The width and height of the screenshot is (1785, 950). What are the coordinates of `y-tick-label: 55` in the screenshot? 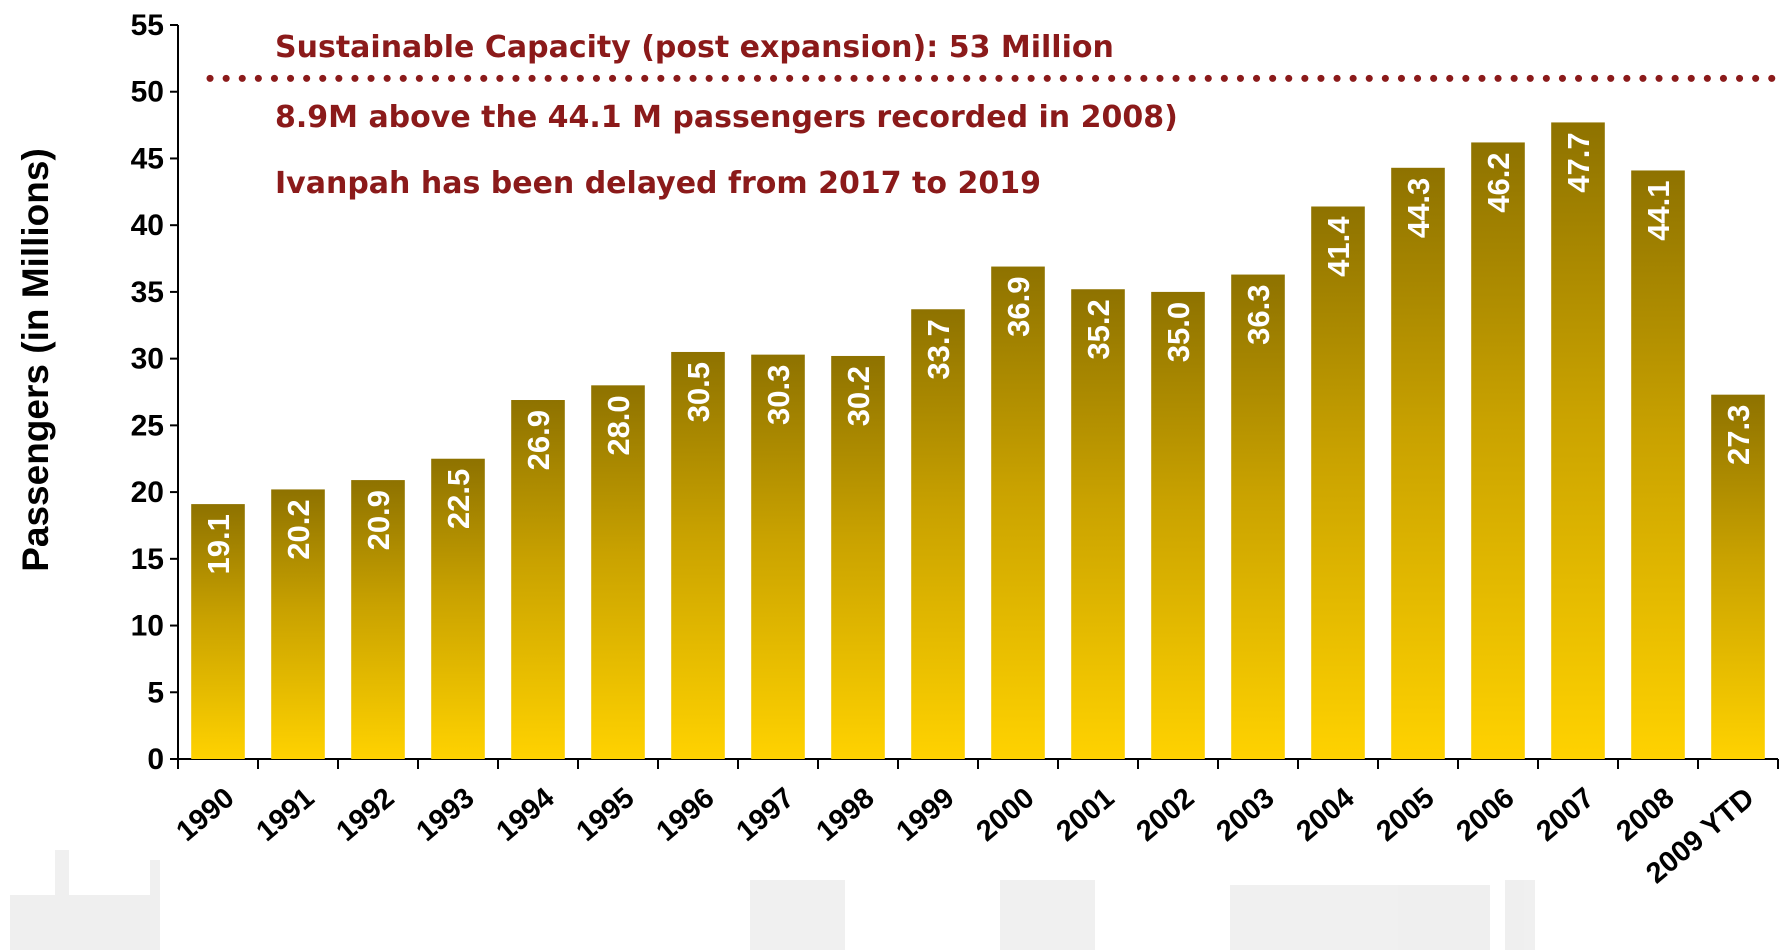 It's located at (147, 25).